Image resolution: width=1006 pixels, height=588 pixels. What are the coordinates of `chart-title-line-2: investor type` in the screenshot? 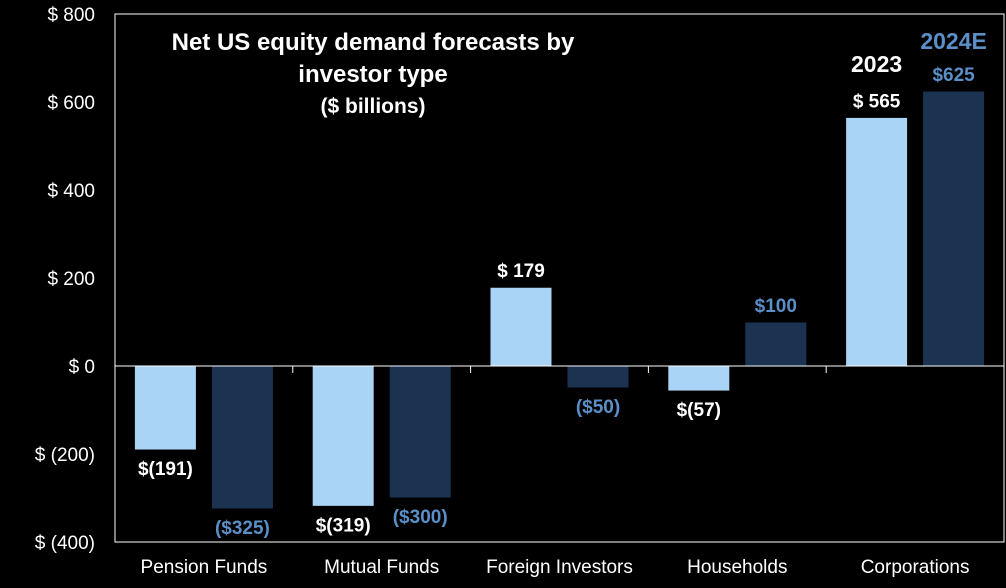 It's located at (372, 74).